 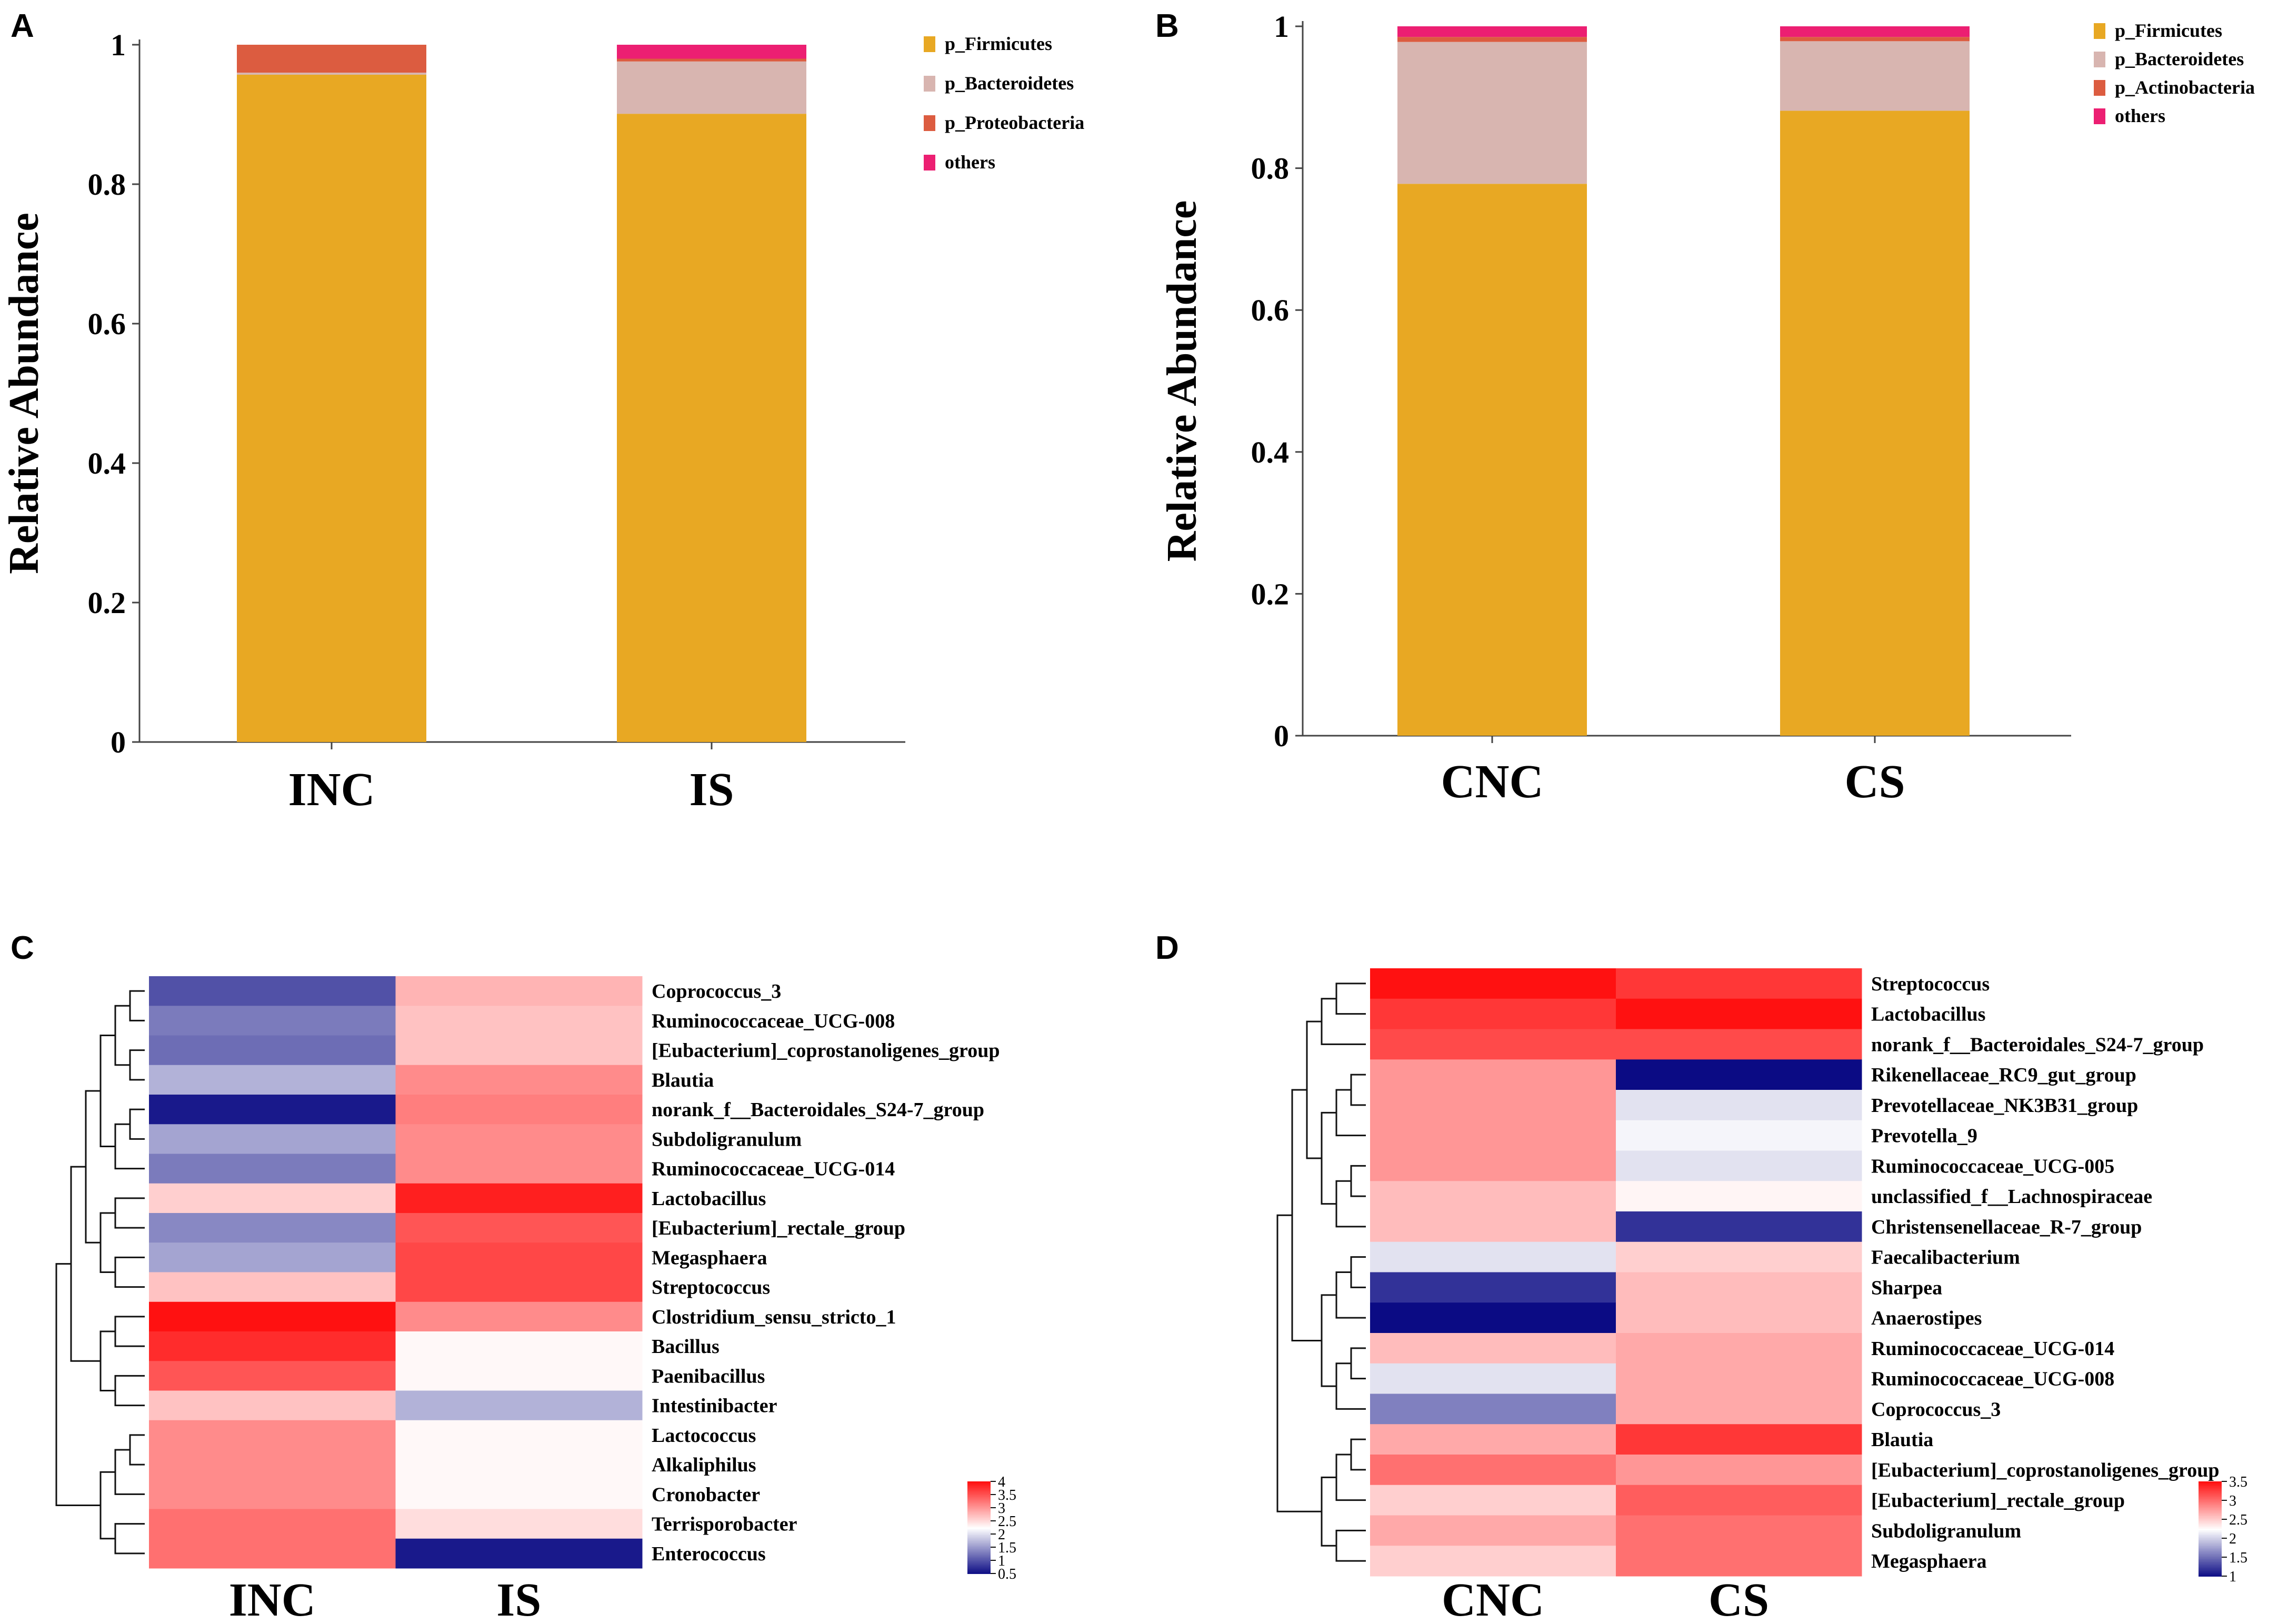 I want to click on bar-segment-is-p-proteobacteria, so click(x=711, y=60).